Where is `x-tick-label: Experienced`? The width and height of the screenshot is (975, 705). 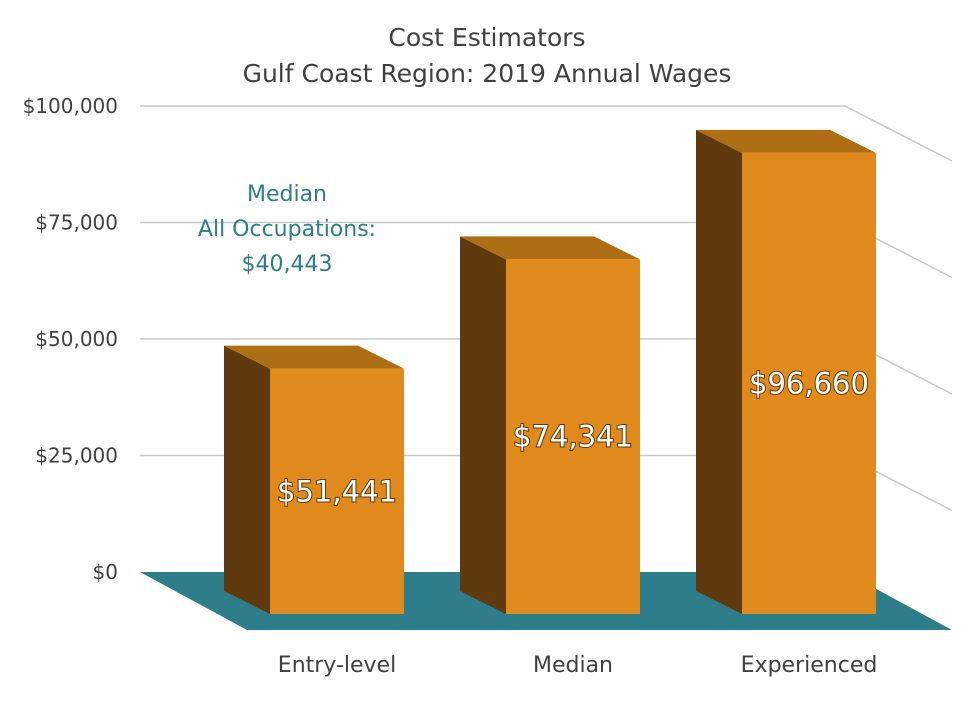 x-tick-label: Experienced is located at coordinates (809, 665).